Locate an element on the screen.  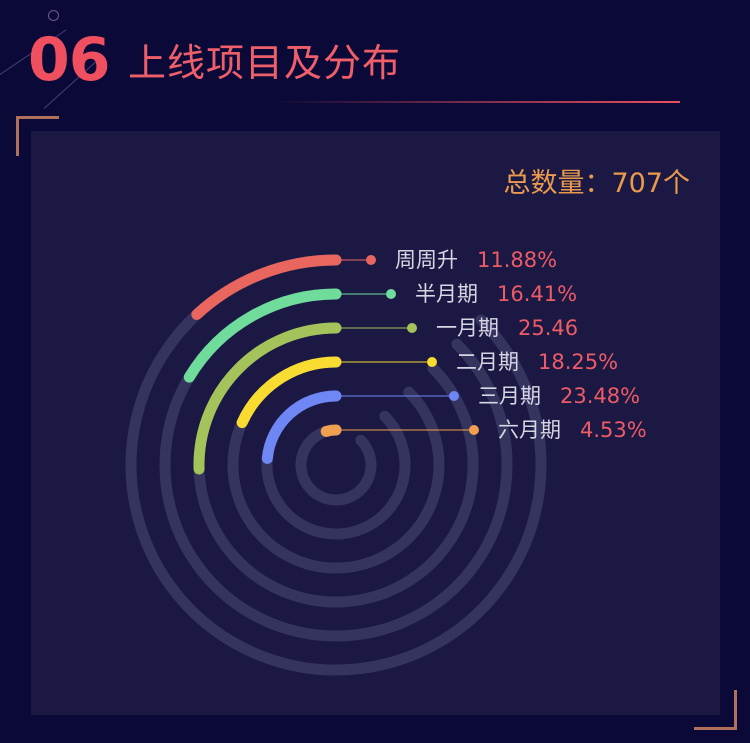
series-1-name-label: 周周升 is located at coordinates (426, 260).